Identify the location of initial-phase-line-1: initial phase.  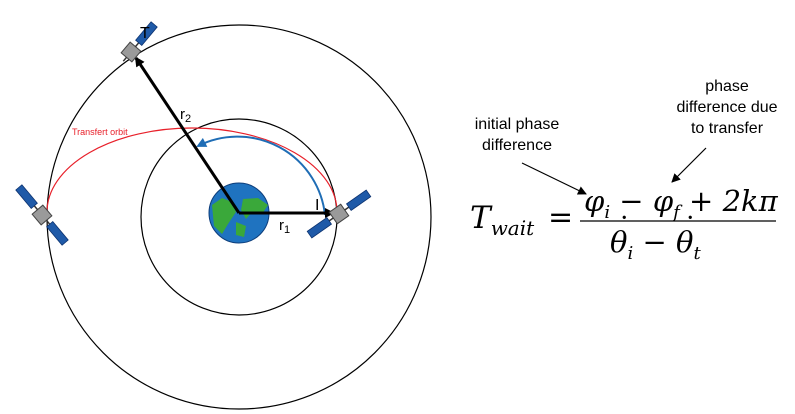
(517, 124).